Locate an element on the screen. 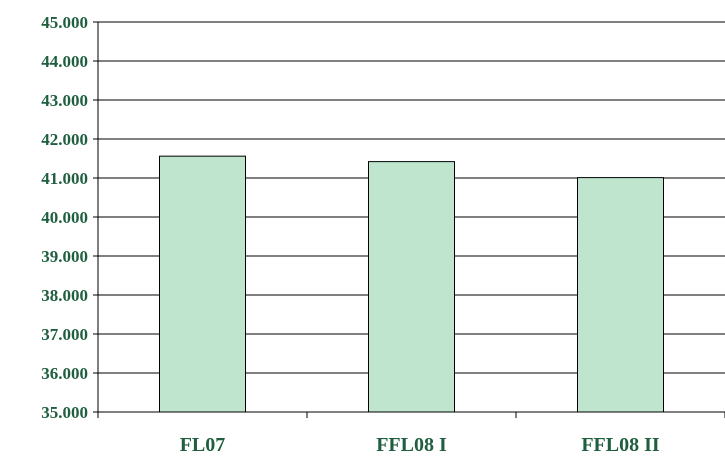  y-tick-label: 35.000 is located at coordinates (64, 412).